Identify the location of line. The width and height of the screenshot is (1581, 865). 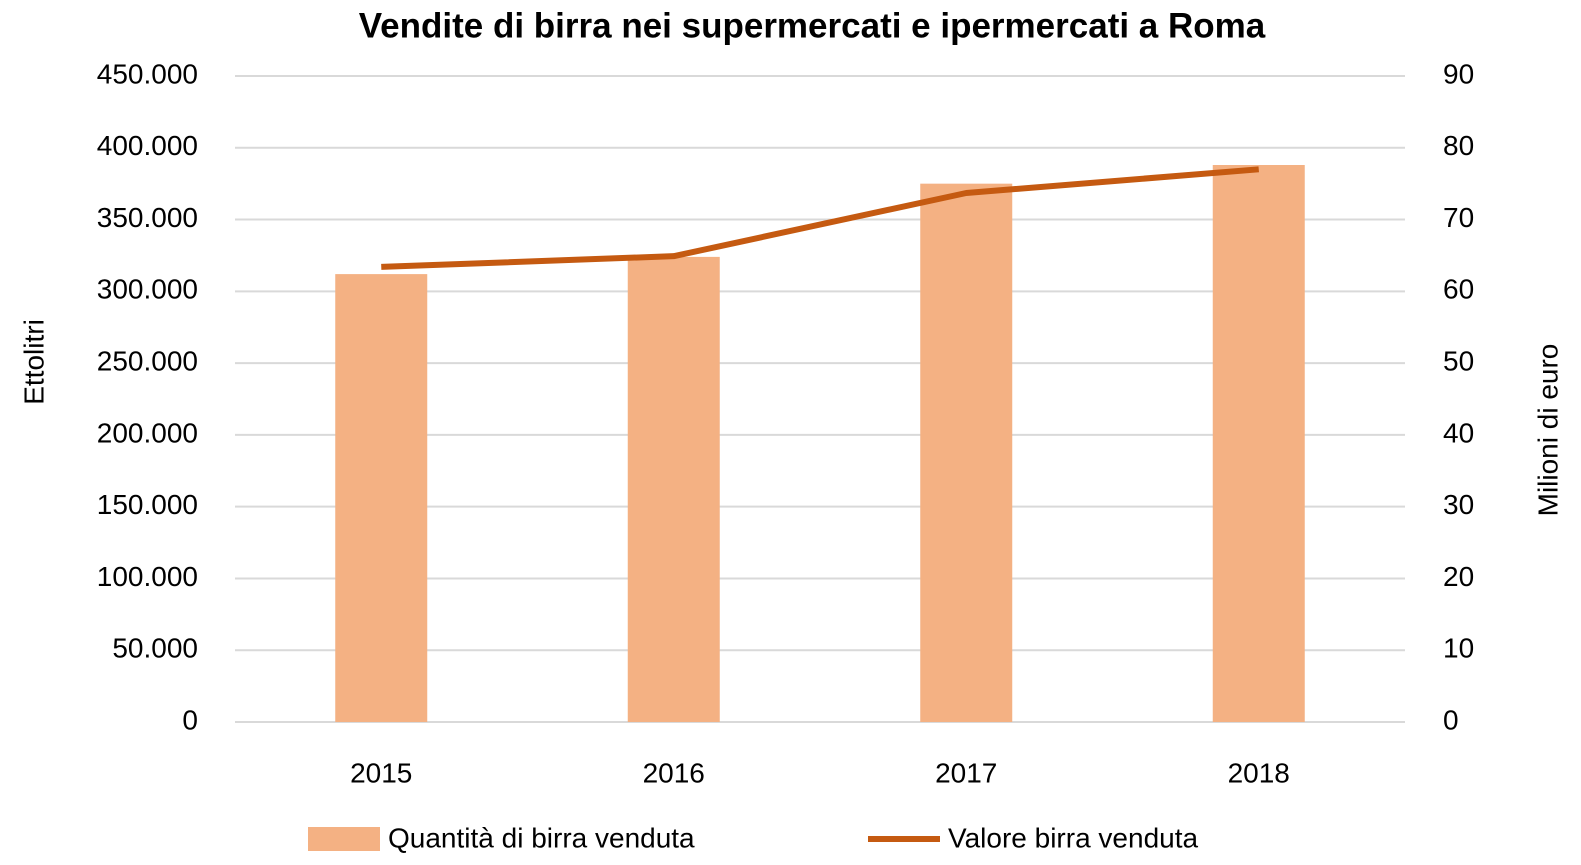
(820, 218).